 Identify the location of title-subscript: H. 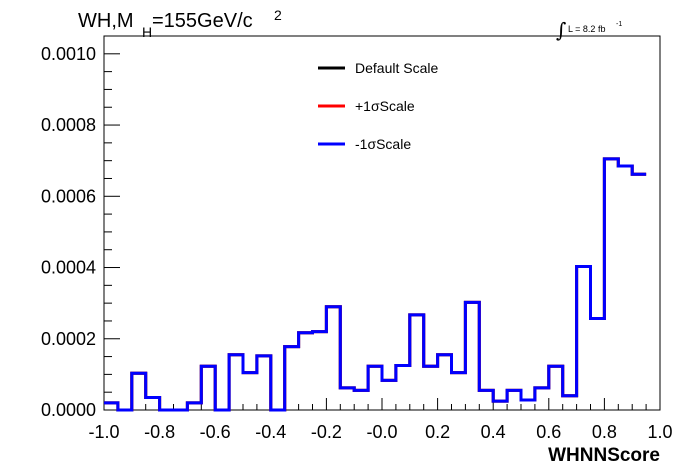
(147, 32).